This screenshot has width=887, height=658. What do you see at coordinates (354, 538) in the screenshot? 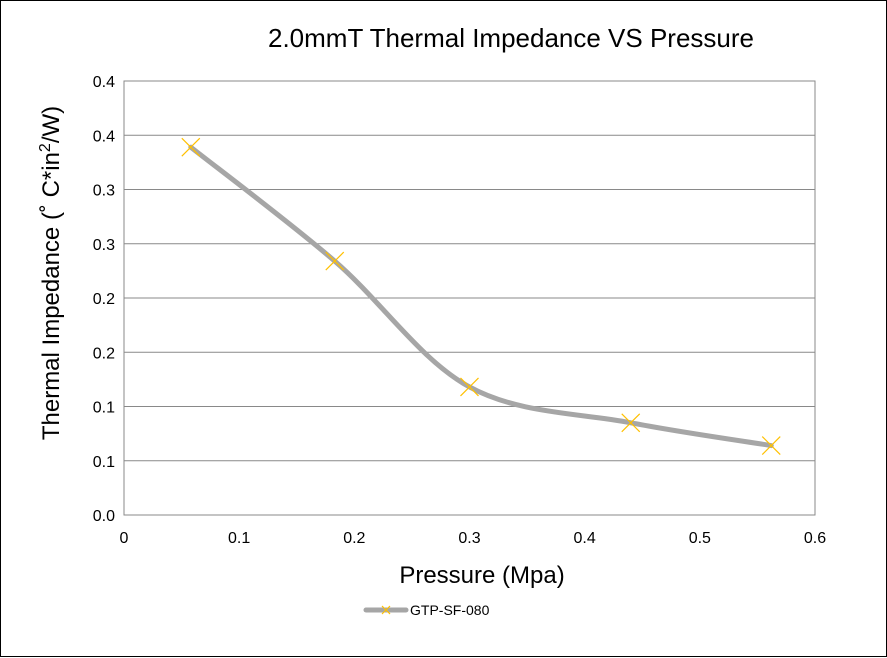
I see `x-tick-label: 0.2` at bounding box center [354, 538].